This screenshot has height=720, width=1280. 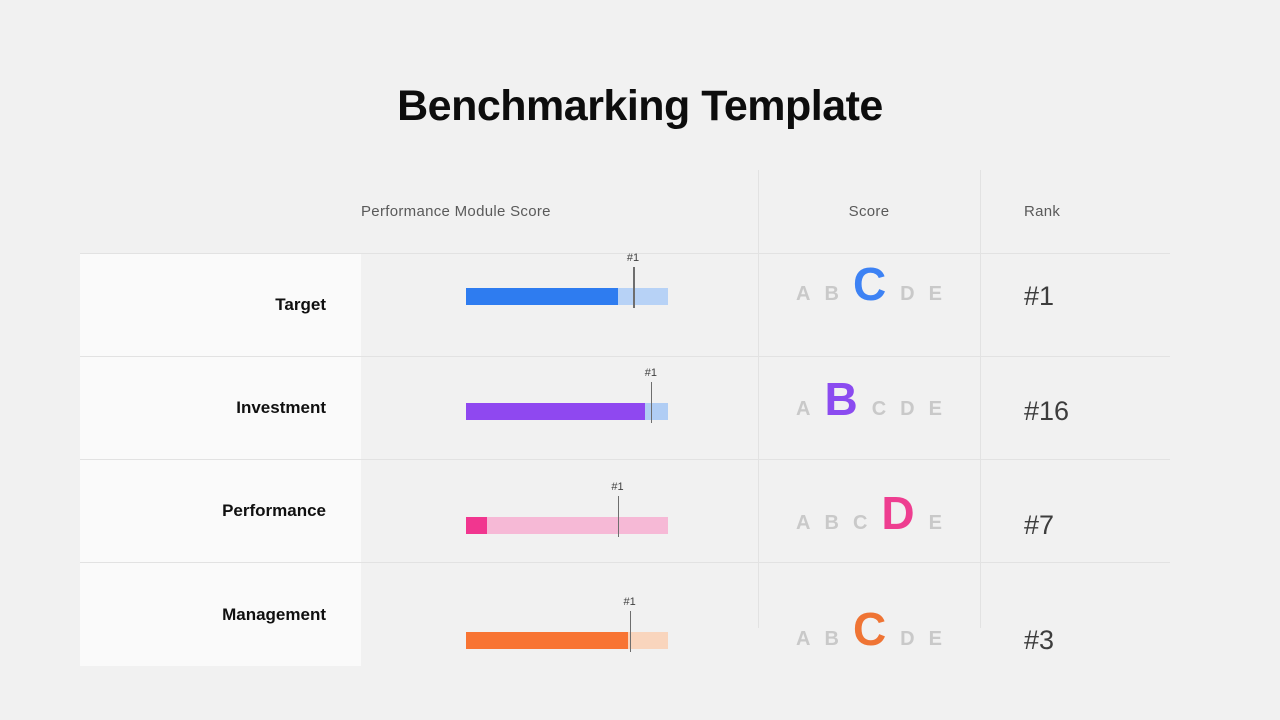 I want to click on row-label: Target, so click(x=300, y=304).